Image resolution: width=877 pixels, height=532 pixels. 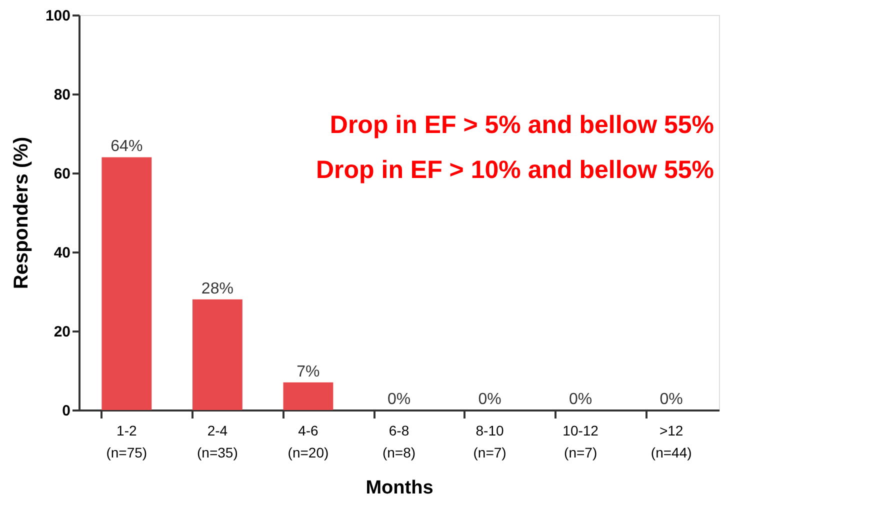 What do you see at coordinates (217, 289) in the screenshot?
I see `data-label: 28%` at bounding box center [217, 289].